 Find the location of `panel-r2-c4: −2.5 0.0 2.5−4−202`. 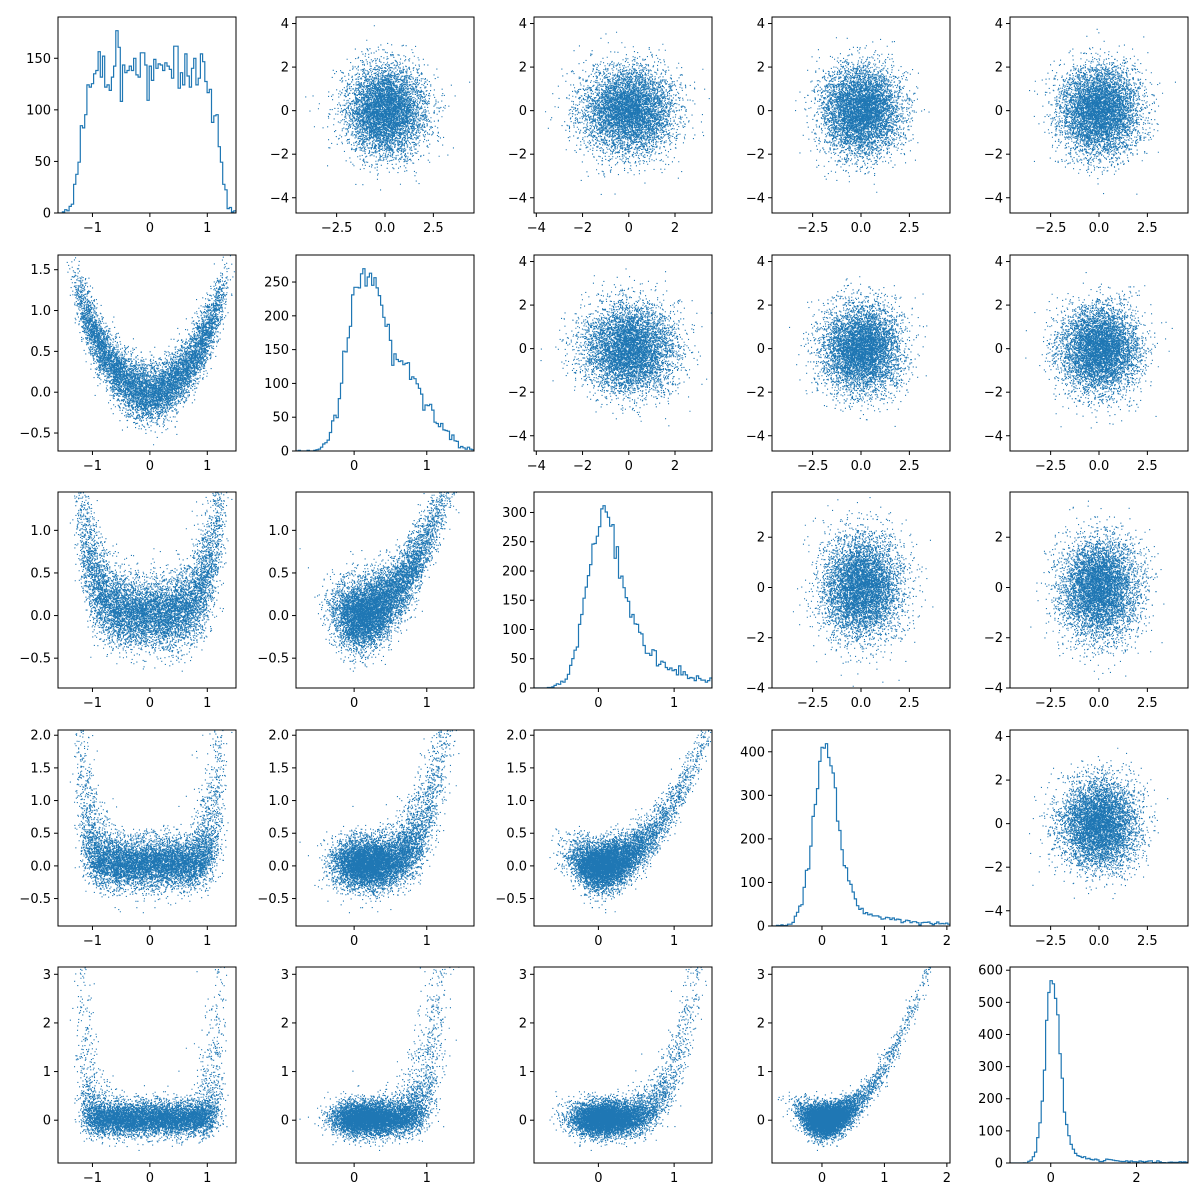

panel-r2-c4: −2.5 0.0 2.5−4−202 is located at coordinates (1086, 597).